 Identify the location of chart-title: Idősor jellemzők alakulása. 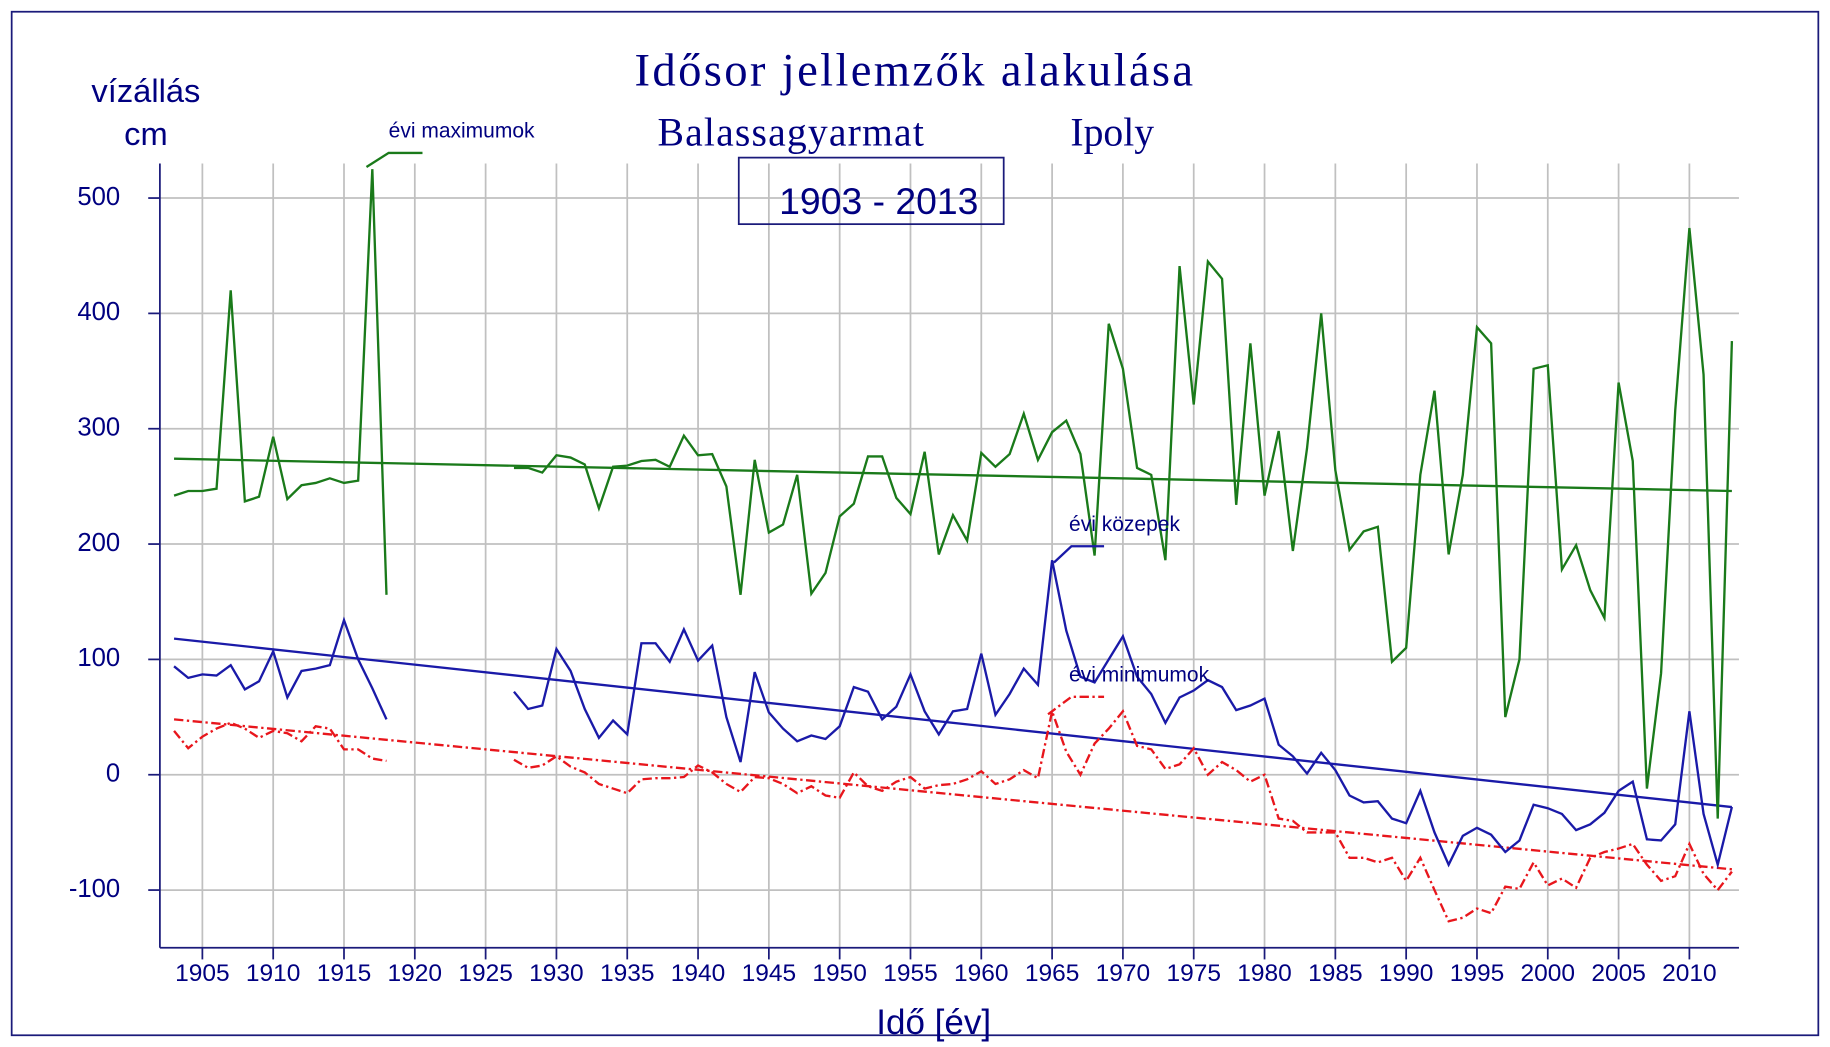
(915, 70).